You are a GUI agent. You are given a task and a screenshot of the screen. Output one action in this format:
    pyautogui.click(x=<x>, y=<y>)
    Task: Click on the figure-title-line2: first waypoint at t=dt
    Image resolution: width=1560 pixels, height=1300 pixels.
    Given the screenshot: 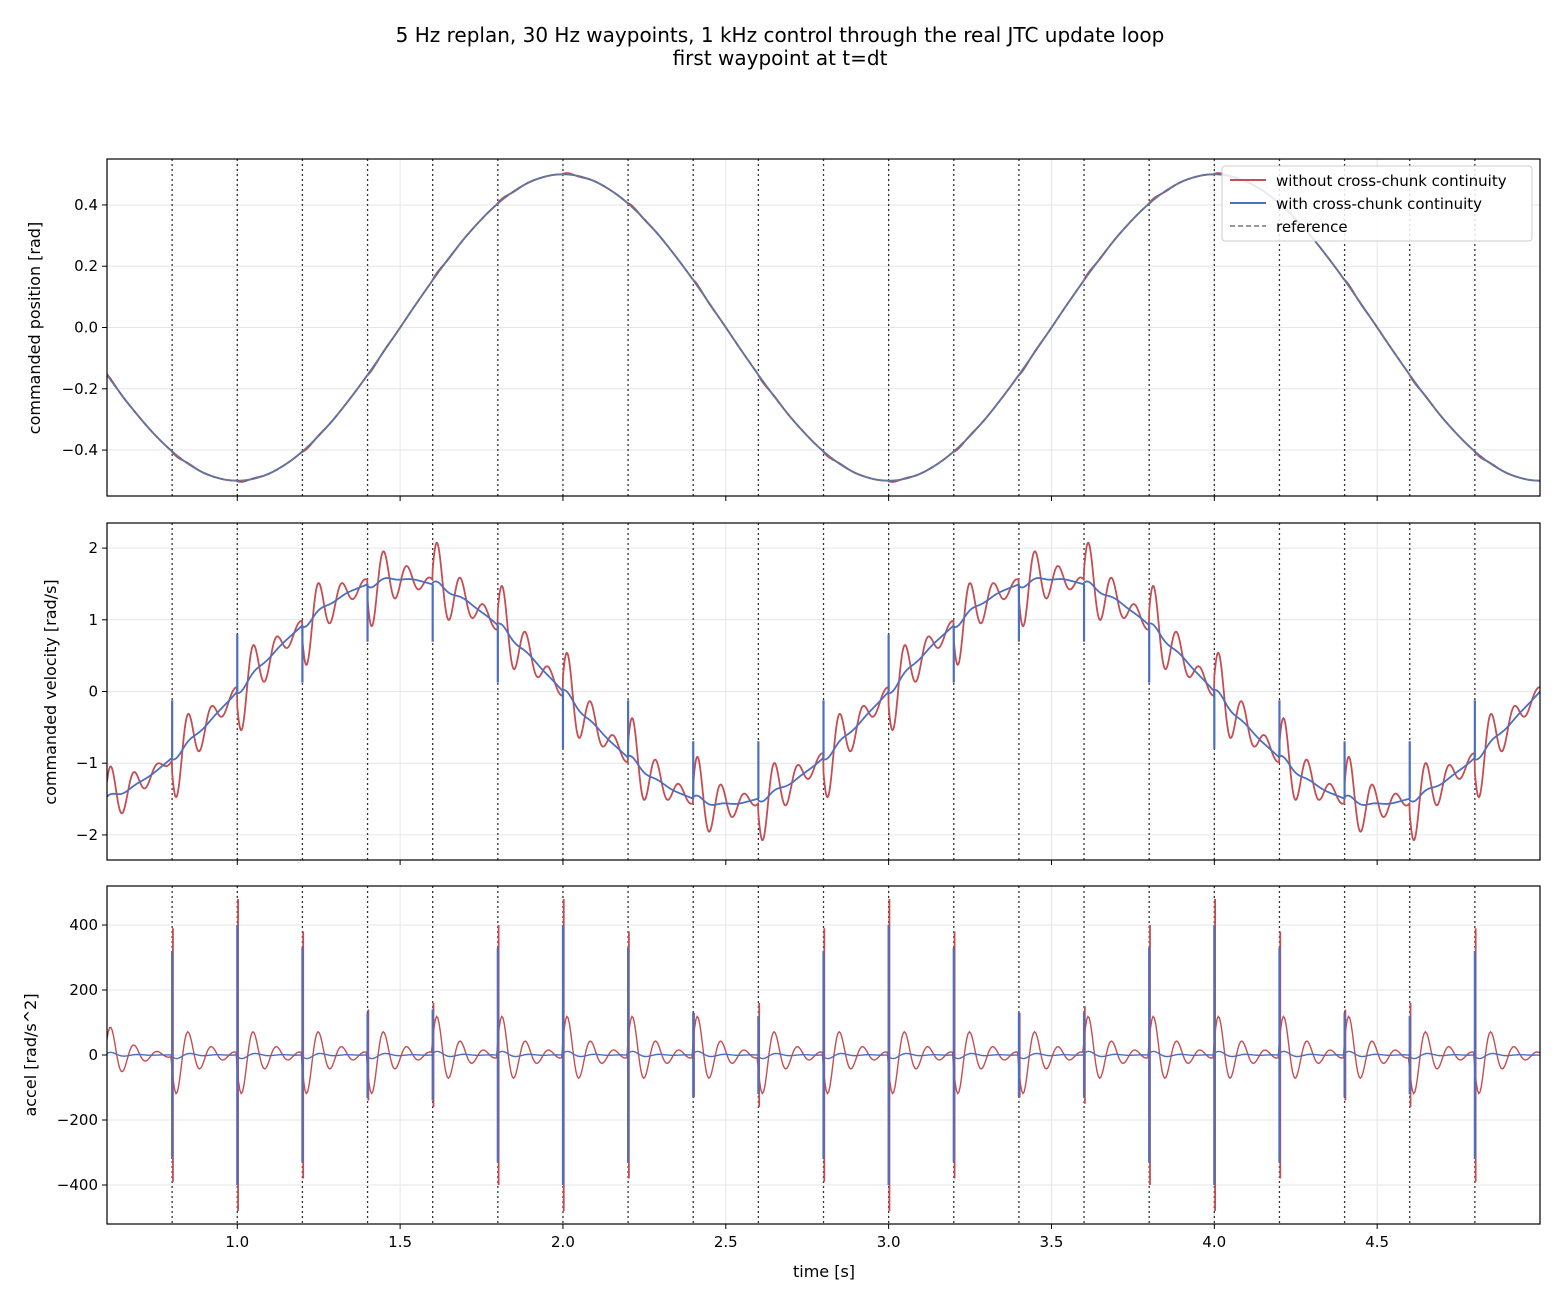 What is the action you would take?
    pyautogui.click(x=780, y=58)
    